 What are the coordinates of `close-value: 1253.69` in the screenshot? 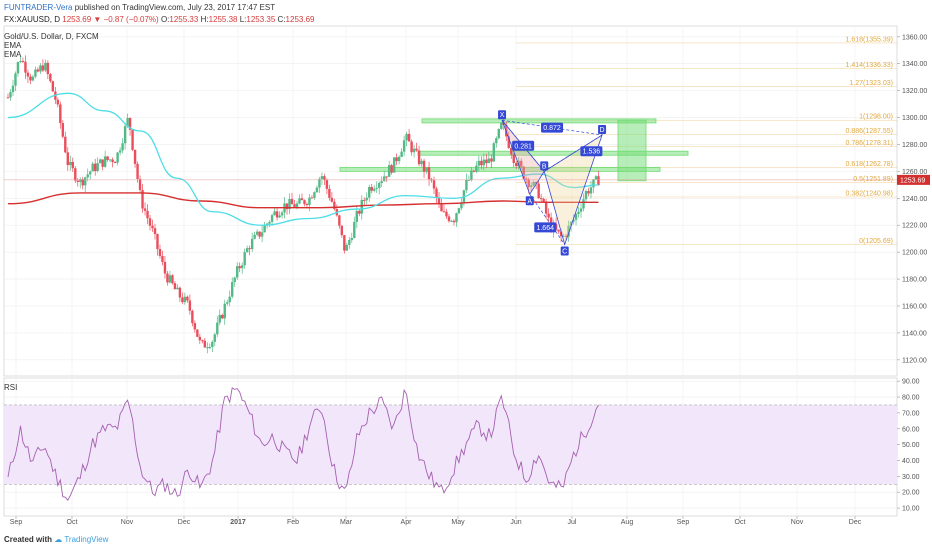 It's located at (300, 19).